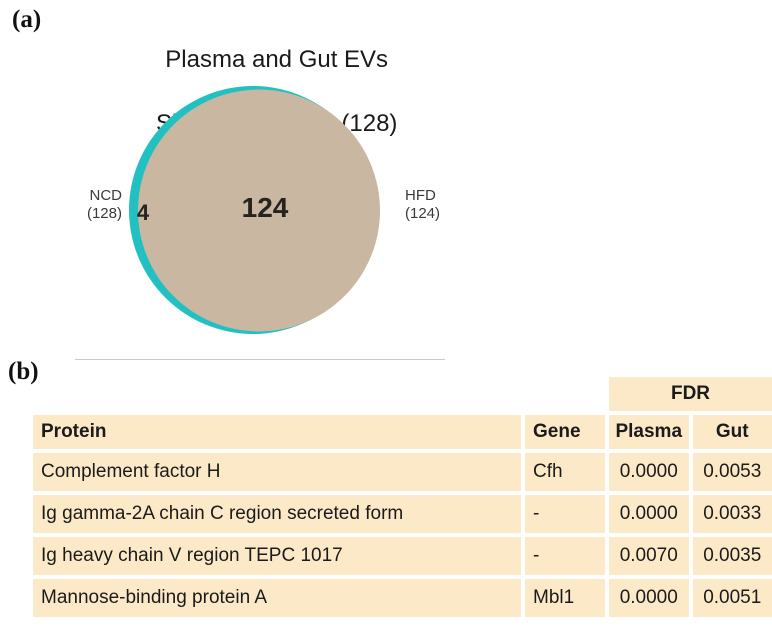 This screenshot has height=633, width=772. I want to click on gut-fdr-cell: 0.0051, so click(732, 598).